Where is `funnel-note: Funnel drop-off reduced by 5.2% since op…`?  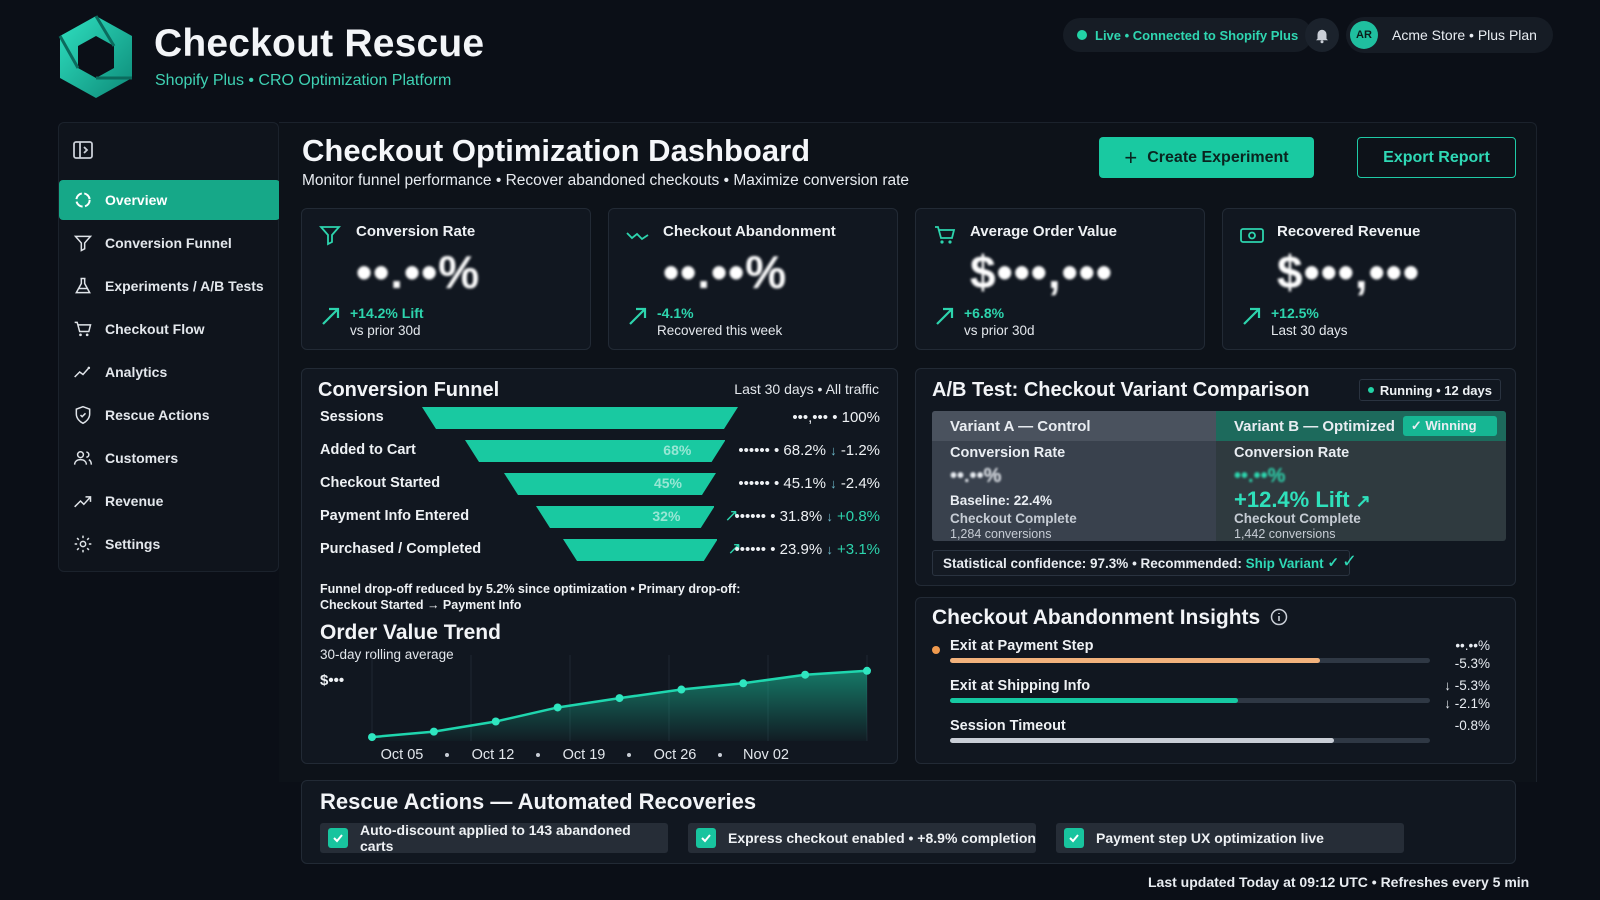
funnel-note: Funnel drop-off reduced by 5.2% since op… is located at coordinates (530, 597).